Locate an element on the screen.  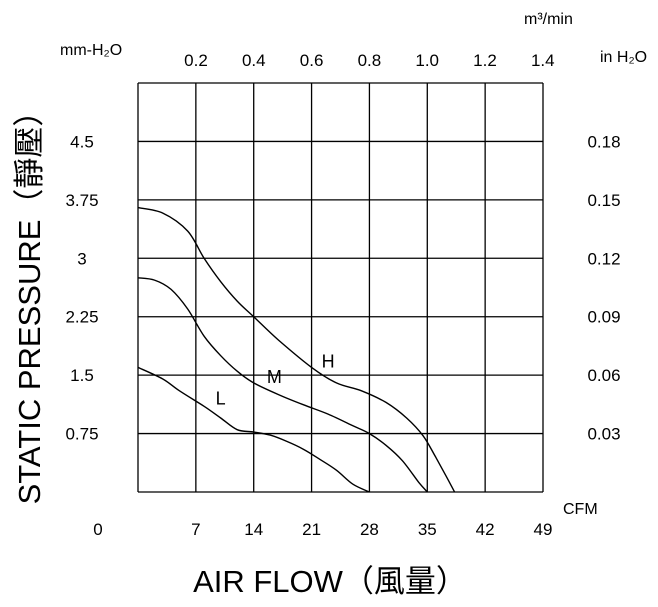
series-label-h: H is located at coordinates (328, 361).